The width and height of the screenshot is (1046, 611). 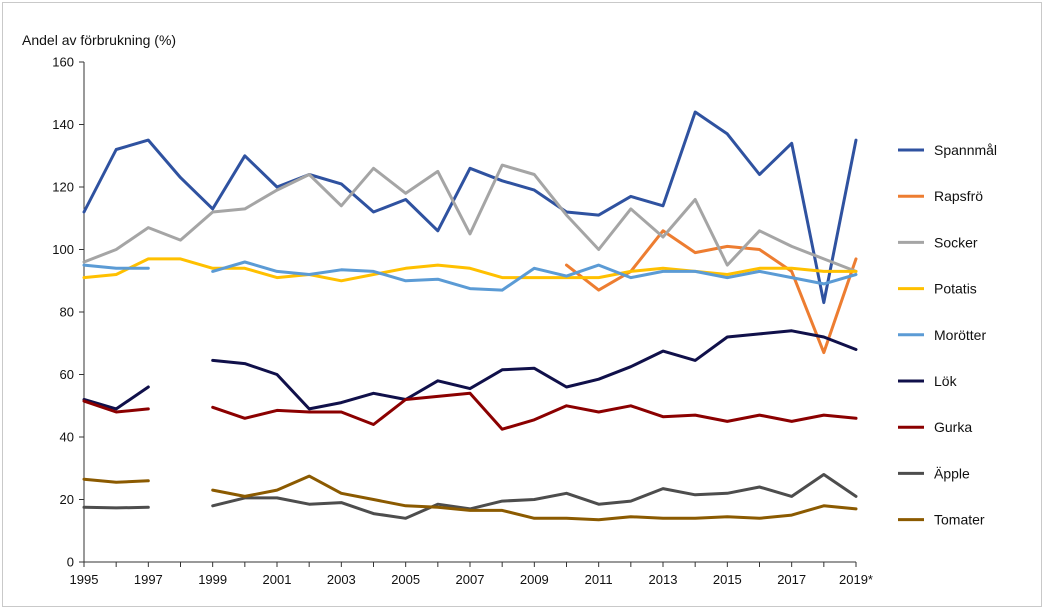 What do you see at coordinates (534, 579) in the screenshot?
I see `x-tick-label: 2009` at bounding box center [534, 579].